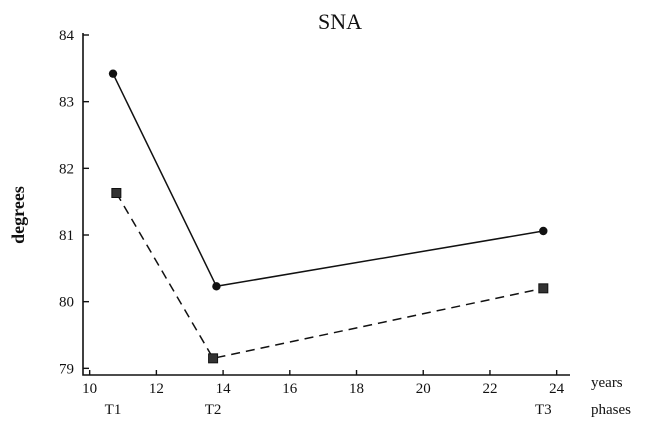 The width and height of the screenshot is (660, 423). I want to click on phase-labels: T1 T2 T3, so click(328, 410).